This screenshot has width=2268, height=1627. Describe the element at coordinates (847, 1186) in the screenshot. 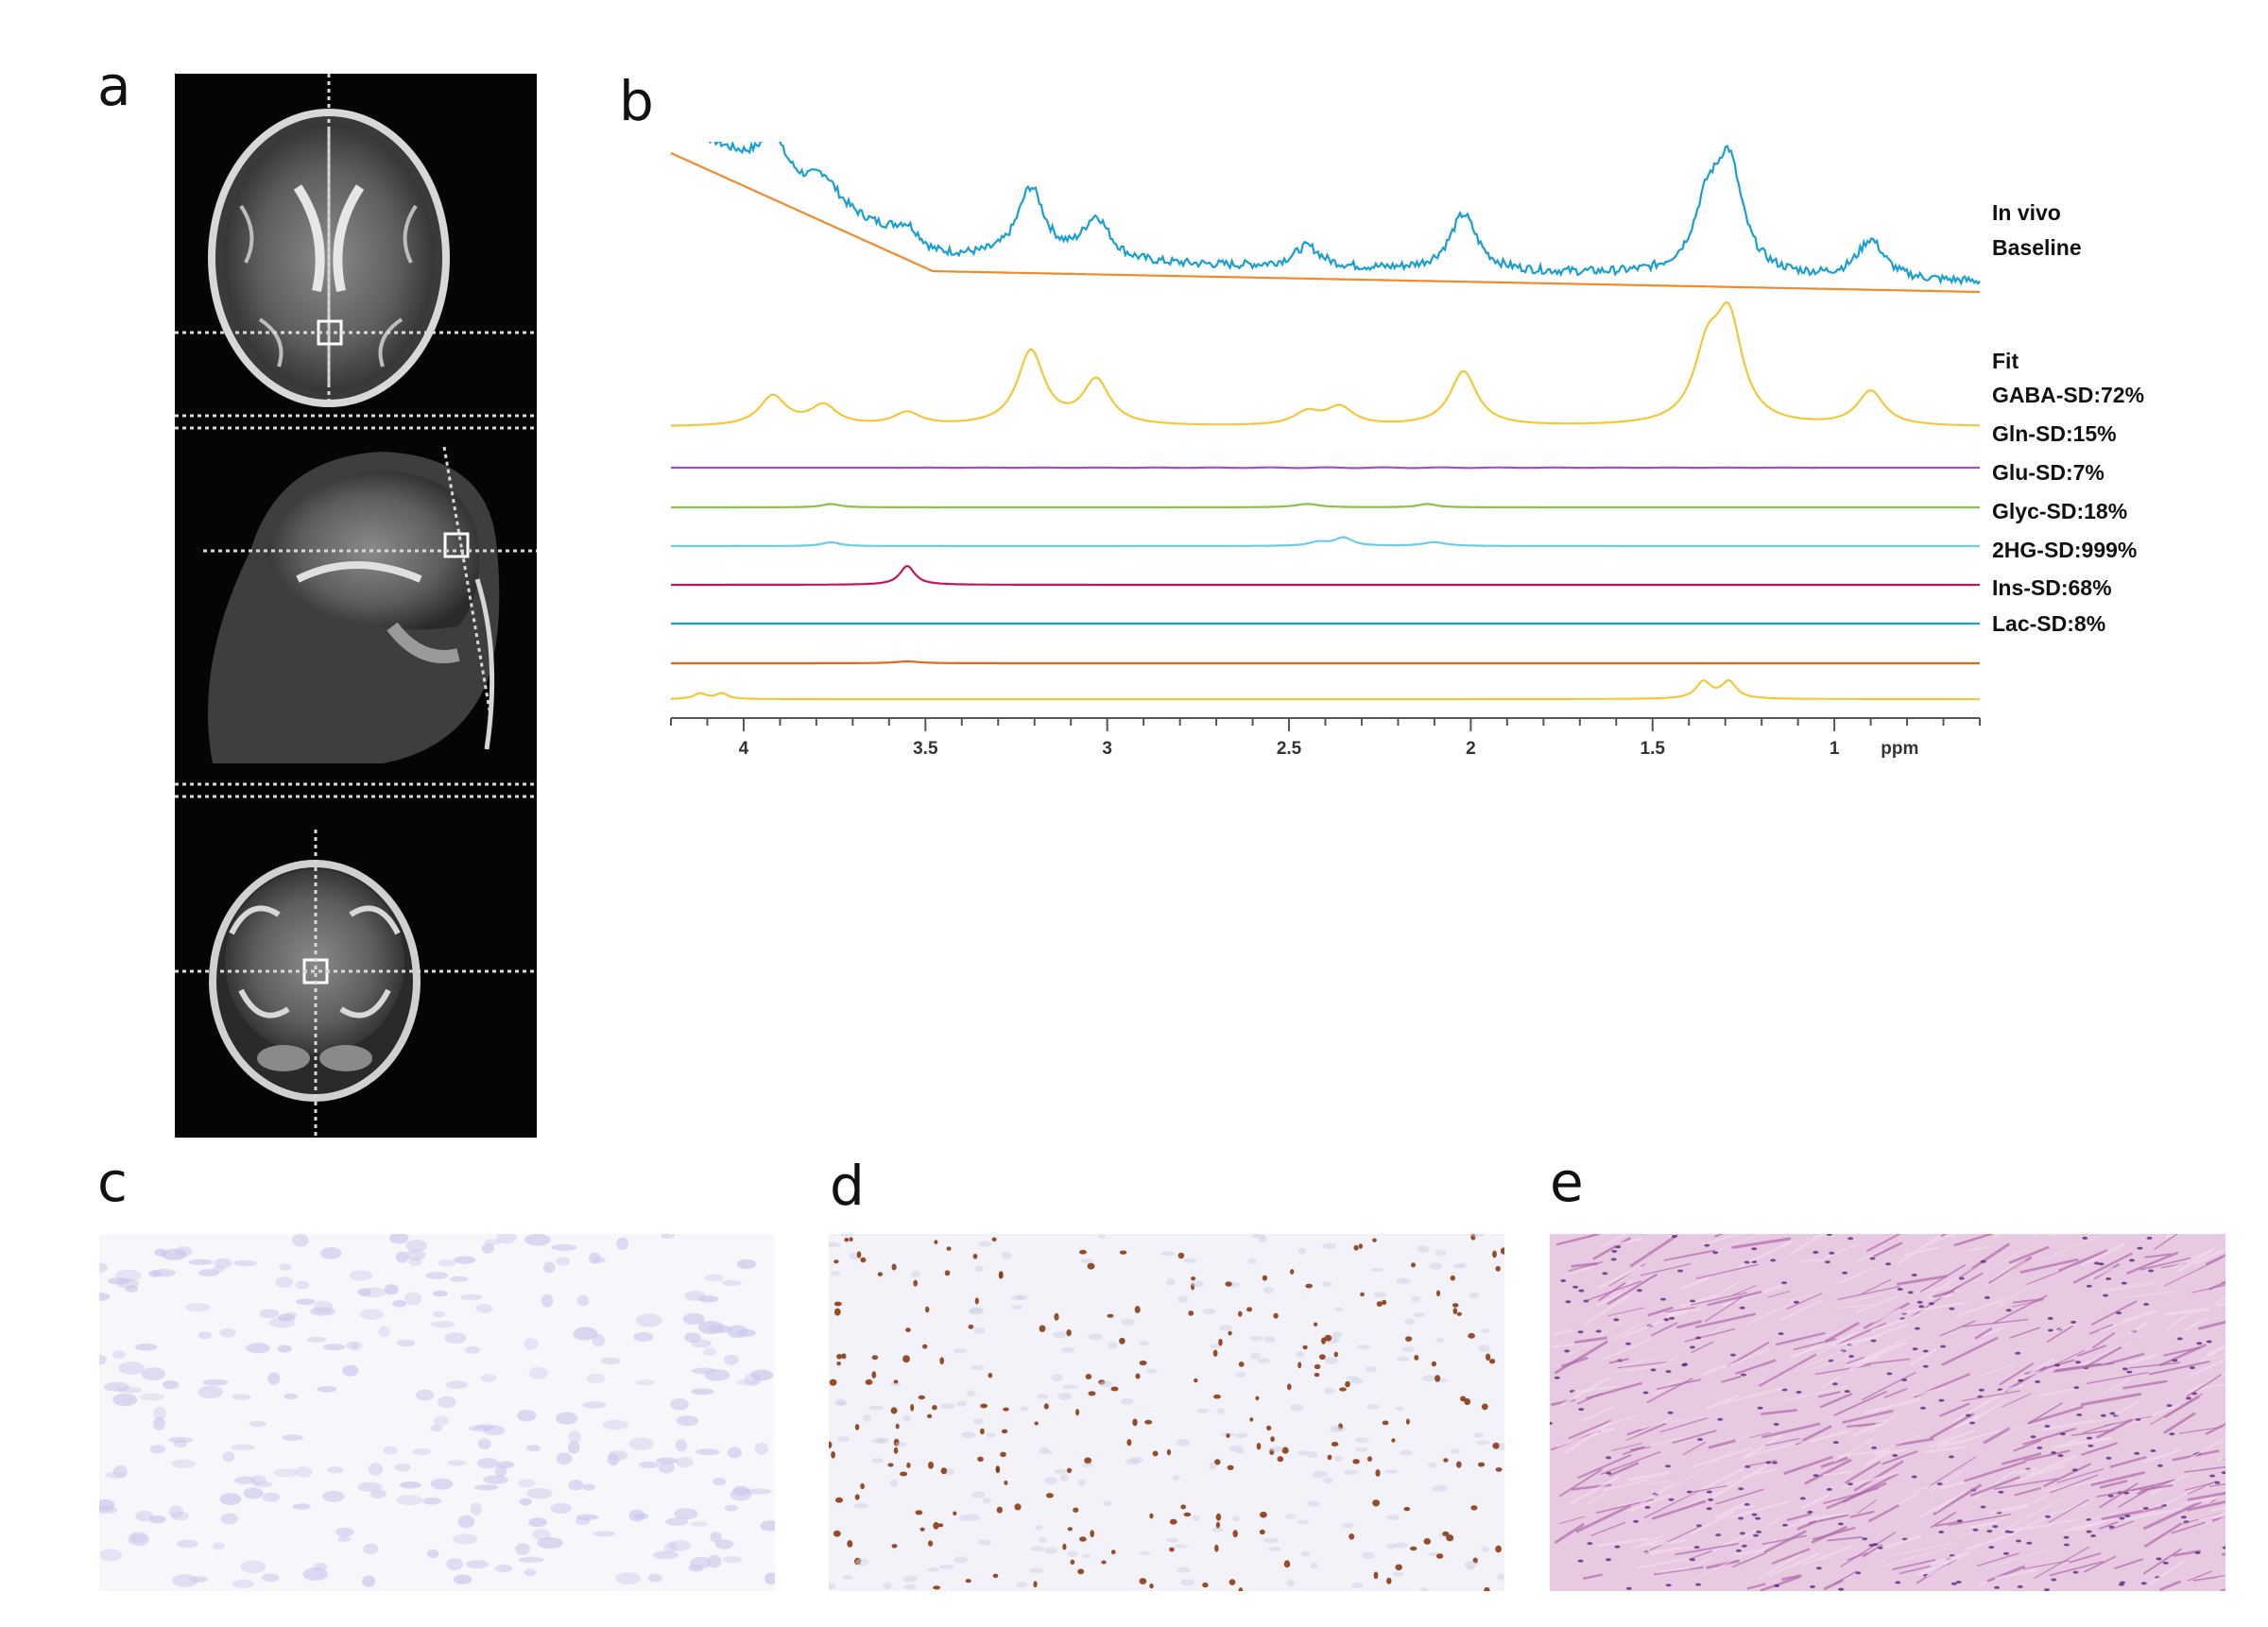

I see `panel-label-d: d` at that location.